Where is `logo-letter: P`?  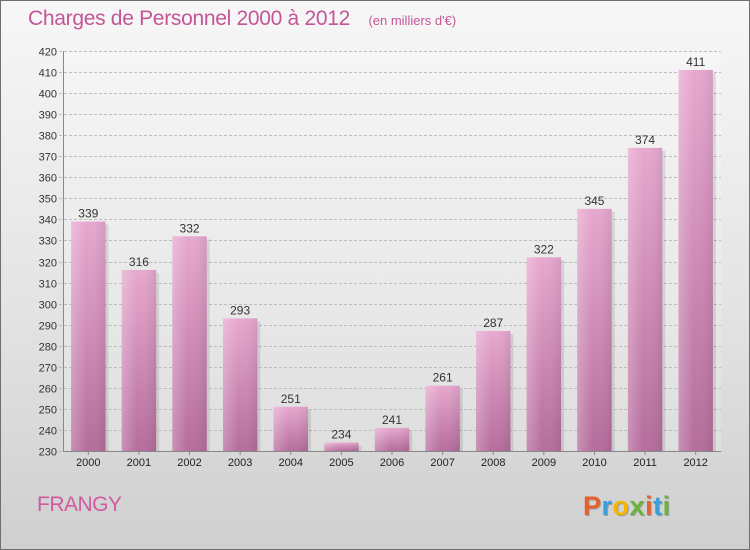 logo-letter: P is located at coordinates (592, 506).